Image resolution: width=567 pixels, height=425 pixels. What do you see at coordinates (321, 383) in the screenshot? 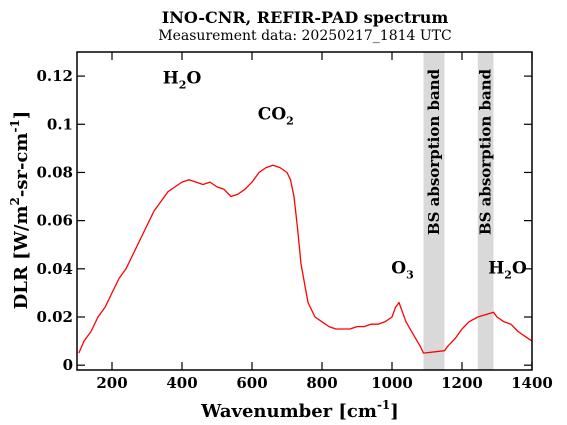
I see `x-tick-label: 800` at bounding box center [321, 383].